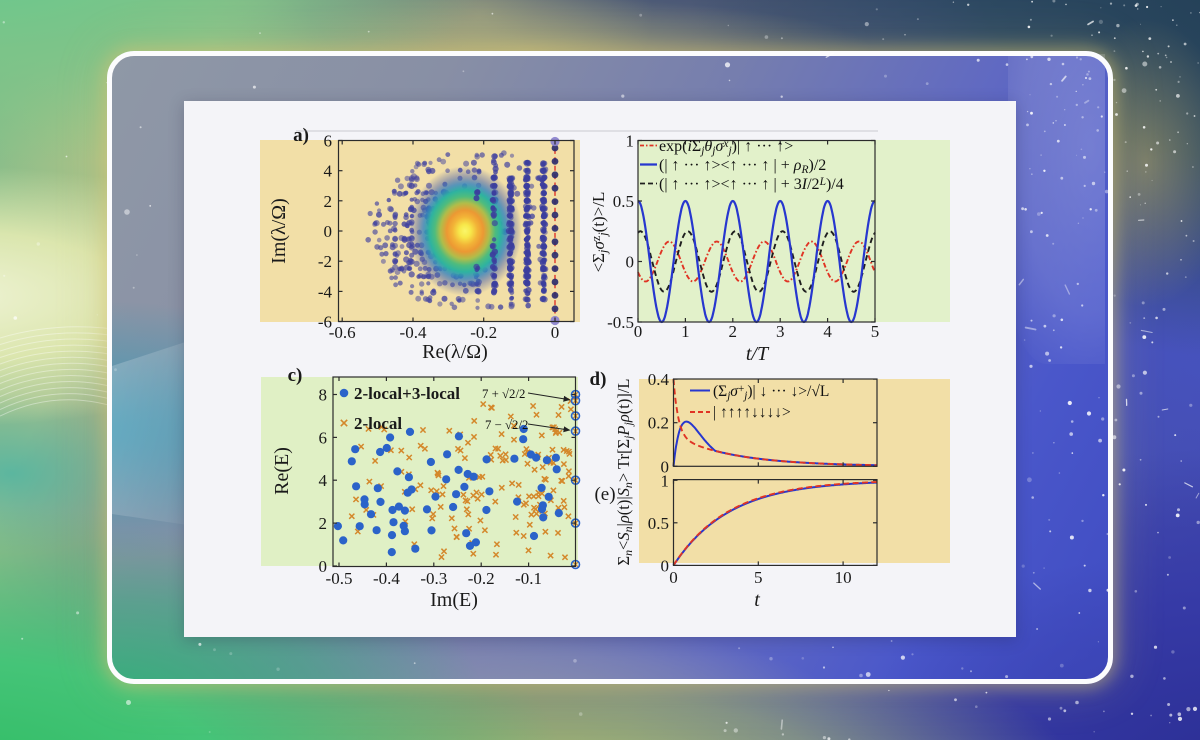 This screenshot has height=740, width=1200. What do you see at coordinates (295, 375) in the screenshot?
I see `svg-text: c)` at bounding box center [295, 375].